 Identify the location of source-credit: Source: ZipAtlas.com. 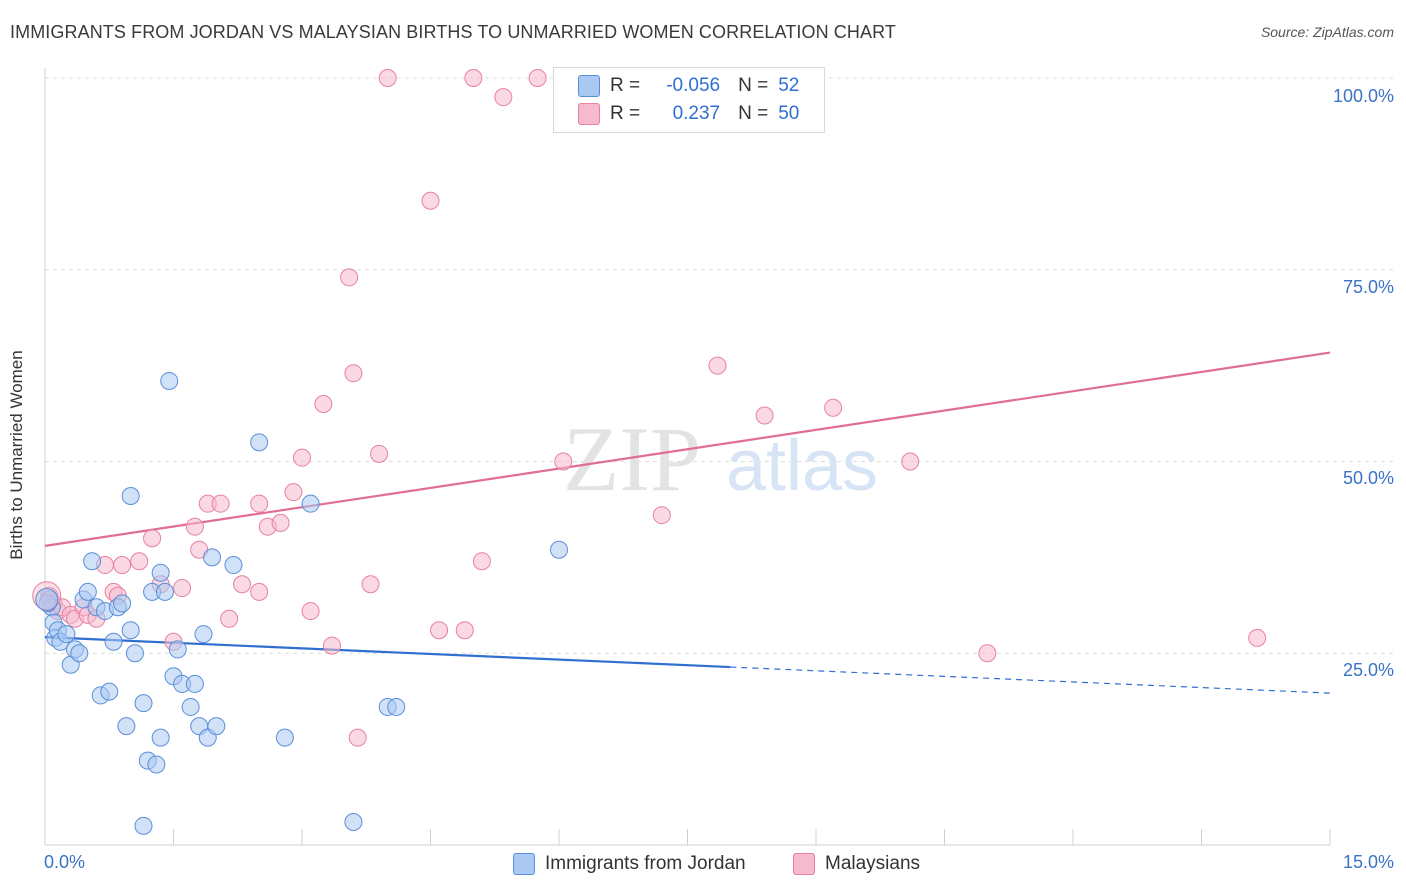
(1327, 32).